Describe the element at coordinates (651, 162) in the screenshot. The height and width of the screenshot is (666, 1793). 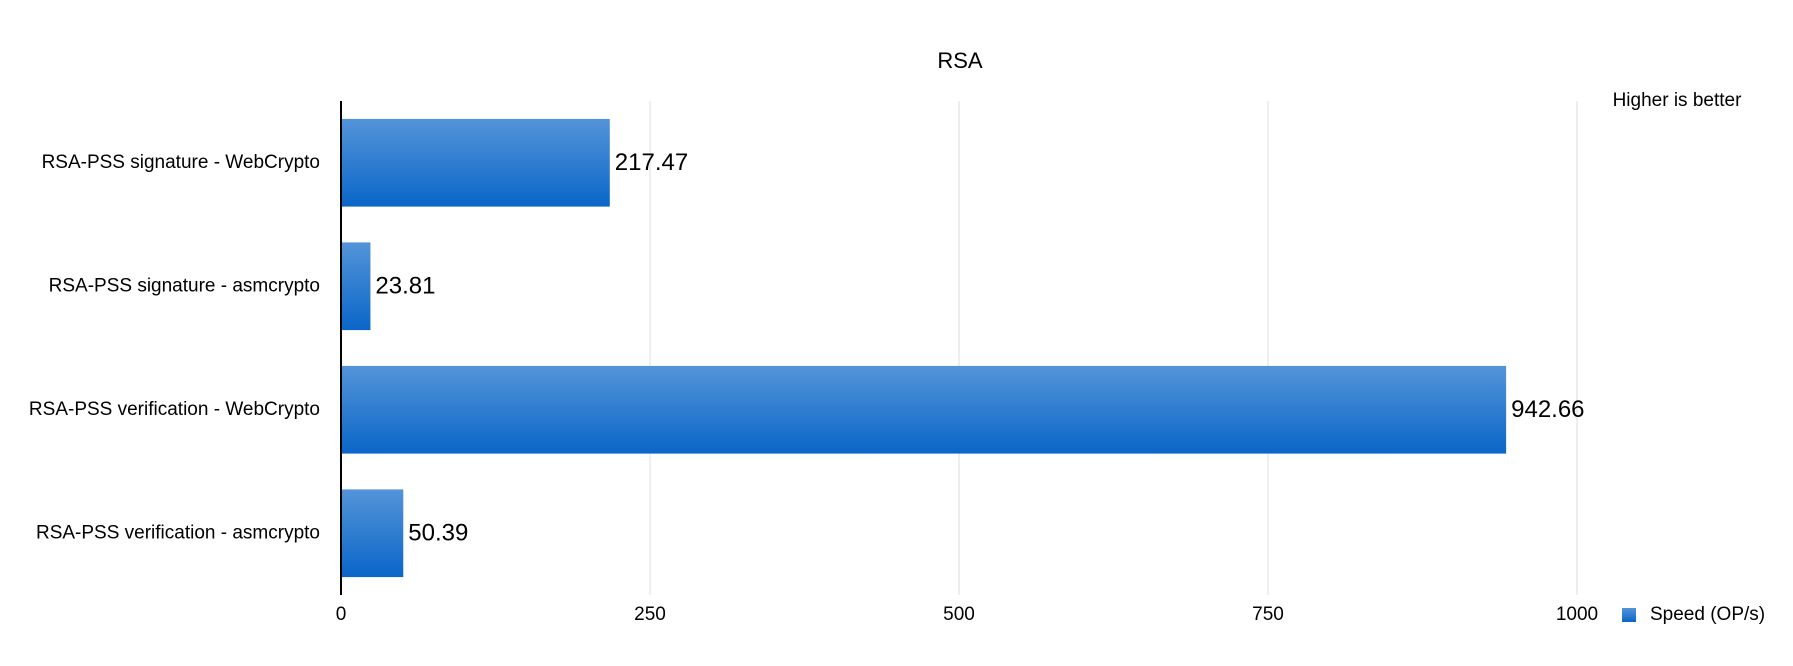
I see `value-label: 217.47` at that location.